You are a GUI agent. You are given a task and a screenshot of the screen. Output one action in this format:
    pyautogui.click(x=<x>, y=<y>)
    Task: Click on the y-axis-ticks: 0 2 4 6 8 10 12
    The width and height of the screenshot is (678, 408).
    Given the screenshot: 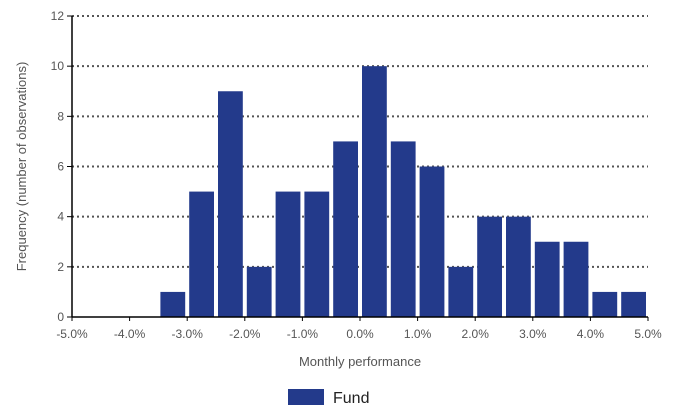 What is the action you would take?
    pyautogui.click(x=61, y=166)
    